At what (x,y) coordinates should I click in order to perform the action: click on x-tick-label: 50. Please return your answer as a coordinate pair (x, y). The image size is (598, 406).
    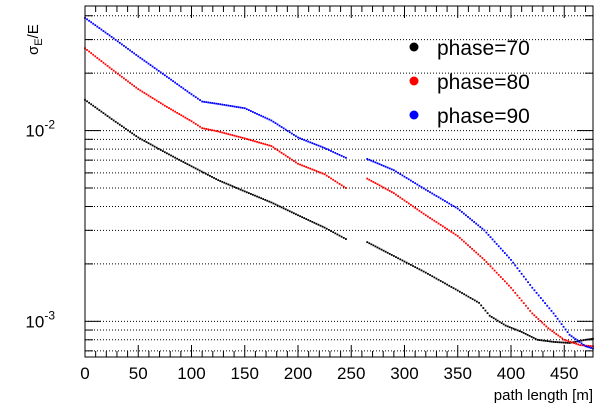
    Looking at the image, I should click on (138, 373).